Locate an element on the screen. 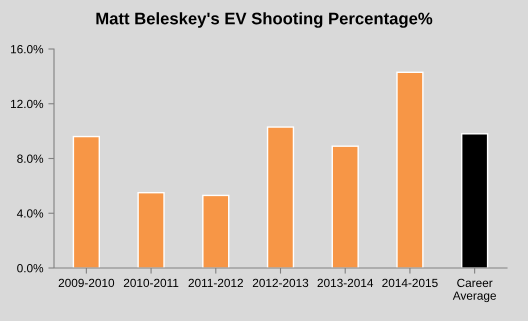  x-tick-label: 2014-2015 is located at coordinates (410, 283).